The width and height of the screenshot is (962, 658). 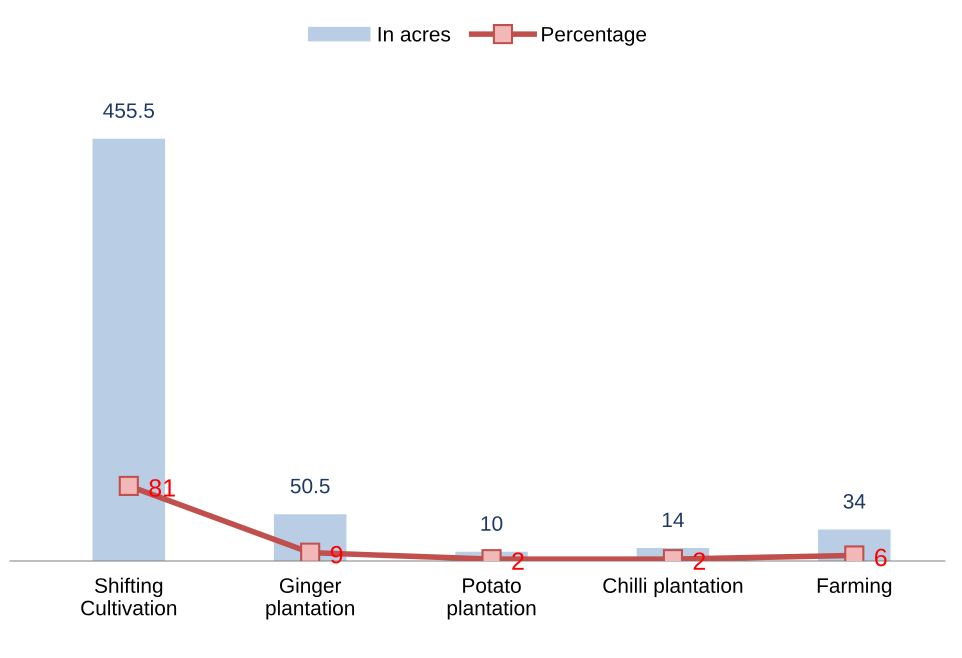 What do you see at coordinates (310, 599) in the screenshot?
I see `x-tick-label: Ginger plantation` at bounding box center [310, 599].